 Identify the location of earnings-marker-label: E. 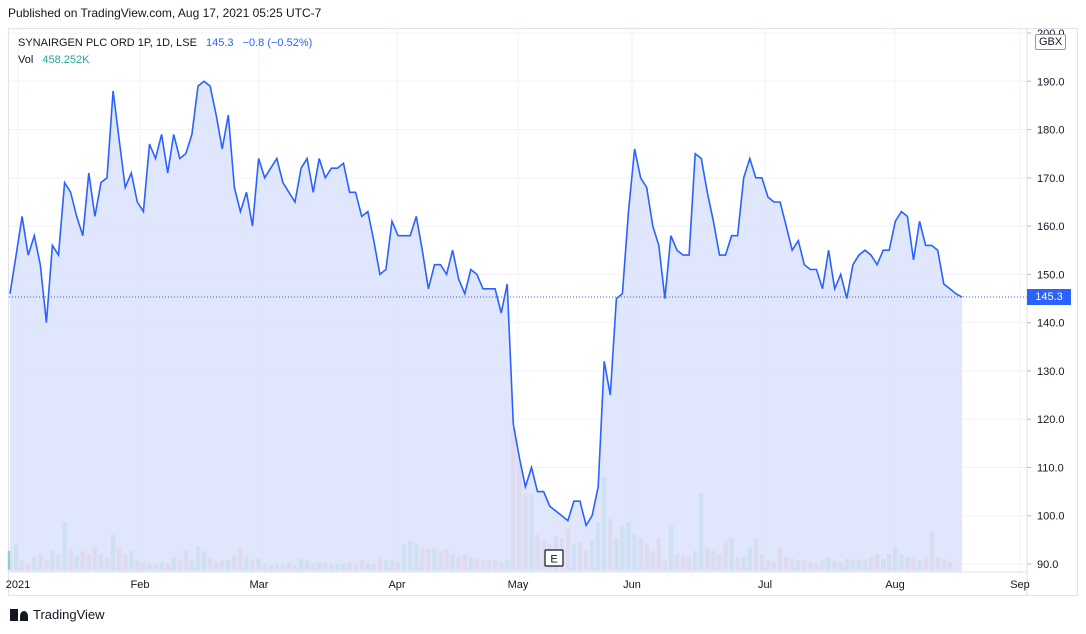
(553, 560).